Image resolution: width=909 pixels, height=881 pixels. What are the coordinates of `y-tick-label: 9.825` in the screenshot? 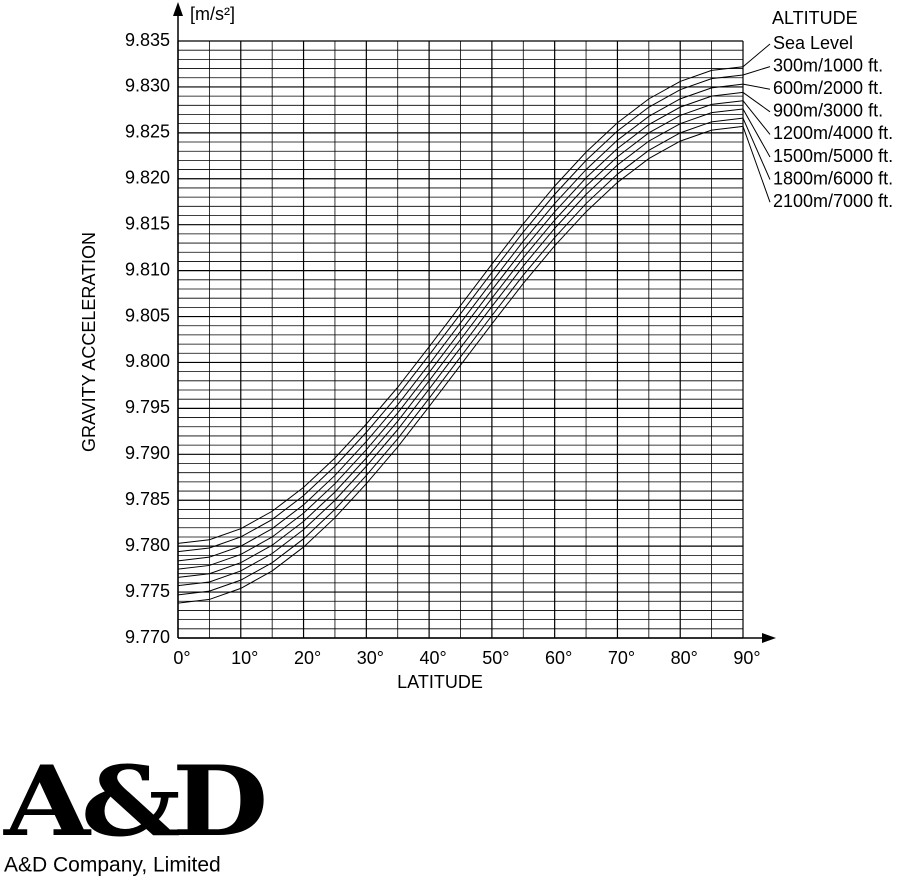 It's located at (147, 132).